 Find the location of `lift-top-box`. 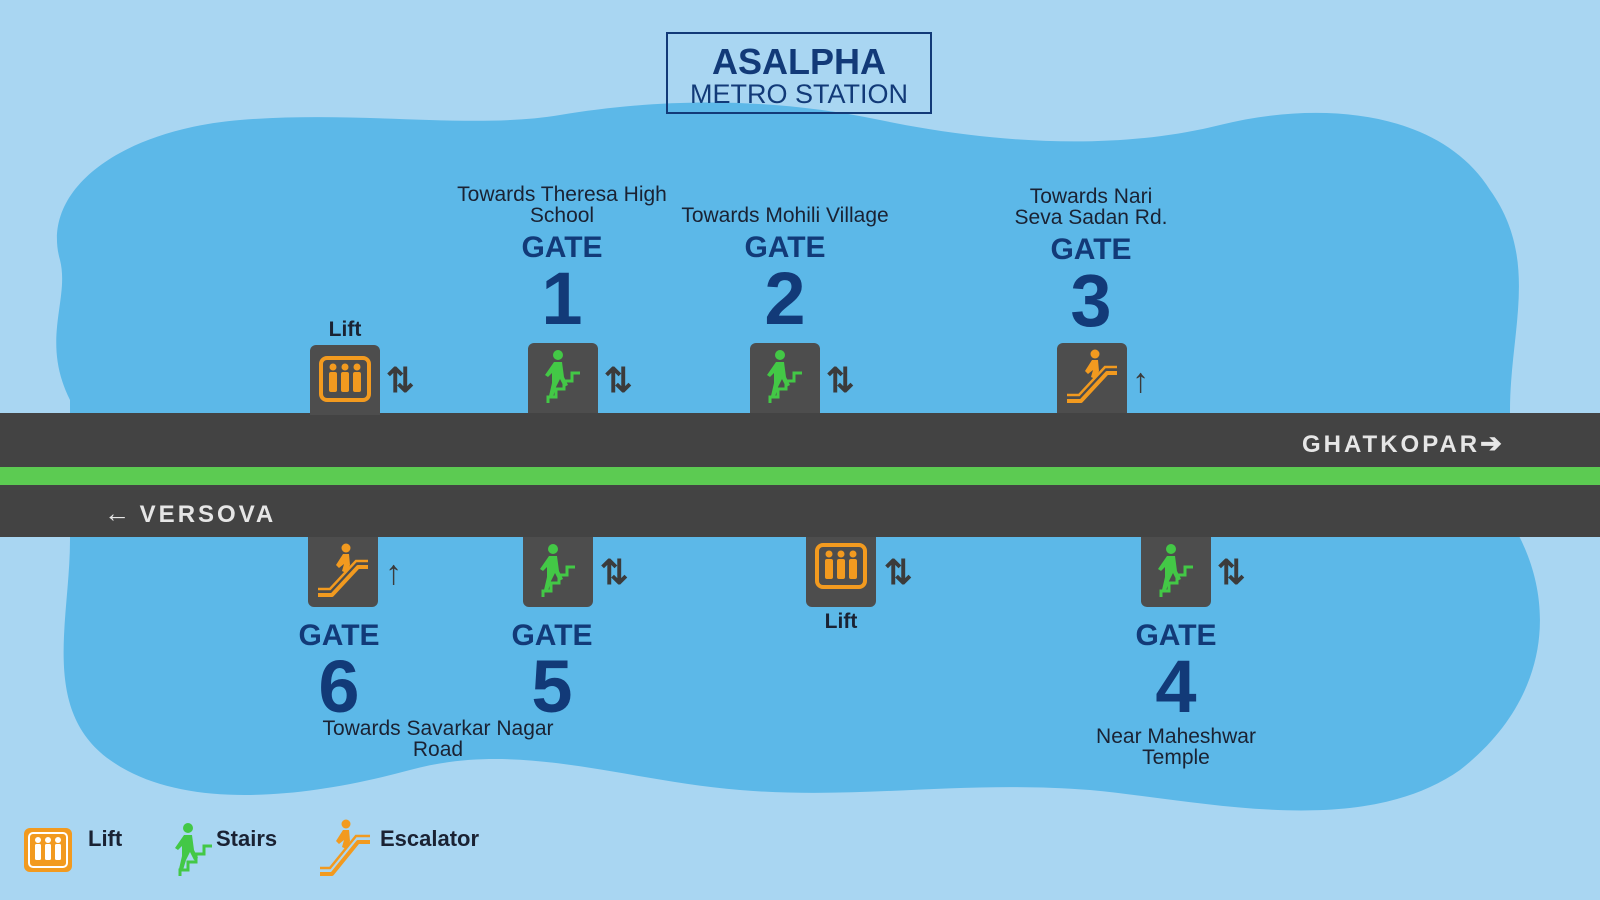

lift-top-box is located at coordinates (345, 380).